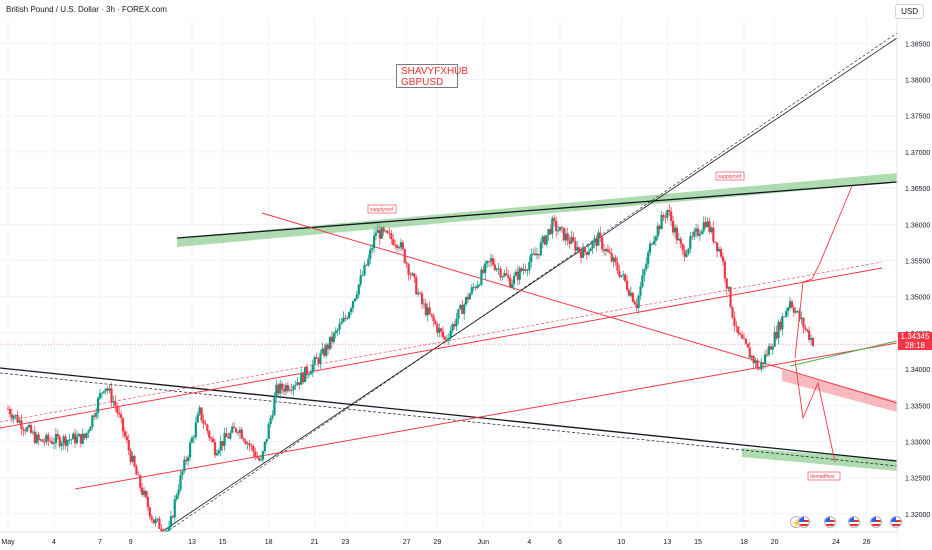  Describe the element at coordinates (843, 353) in the screenshot. I see `green-thin-line` at that location.